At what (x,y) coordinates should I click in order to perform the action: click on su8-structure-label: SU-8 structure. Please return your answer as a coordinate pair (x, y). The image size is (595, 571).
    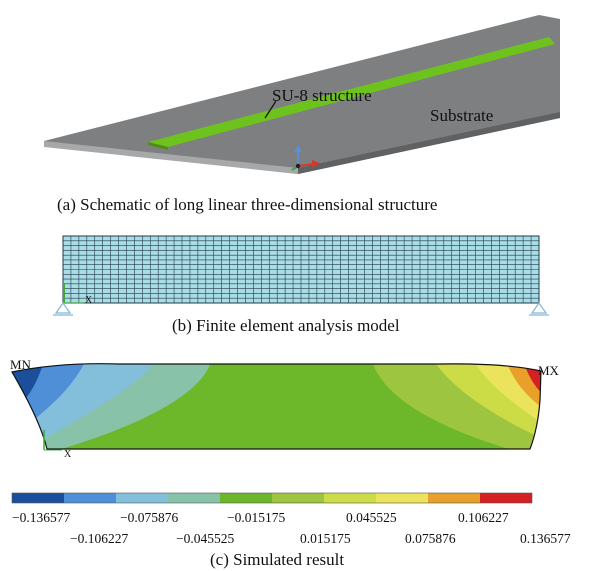
    Looking at the image, I should click on (322, 95).